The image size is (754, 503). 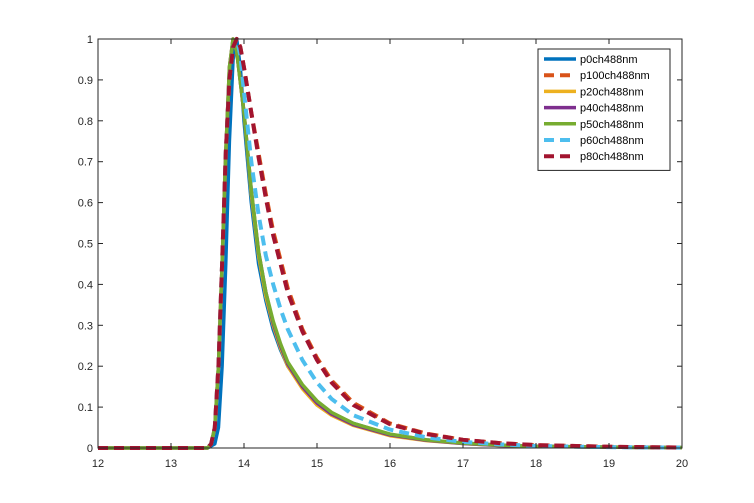 I want to click on x-tick-label: 17, so click(x=463, y=464).